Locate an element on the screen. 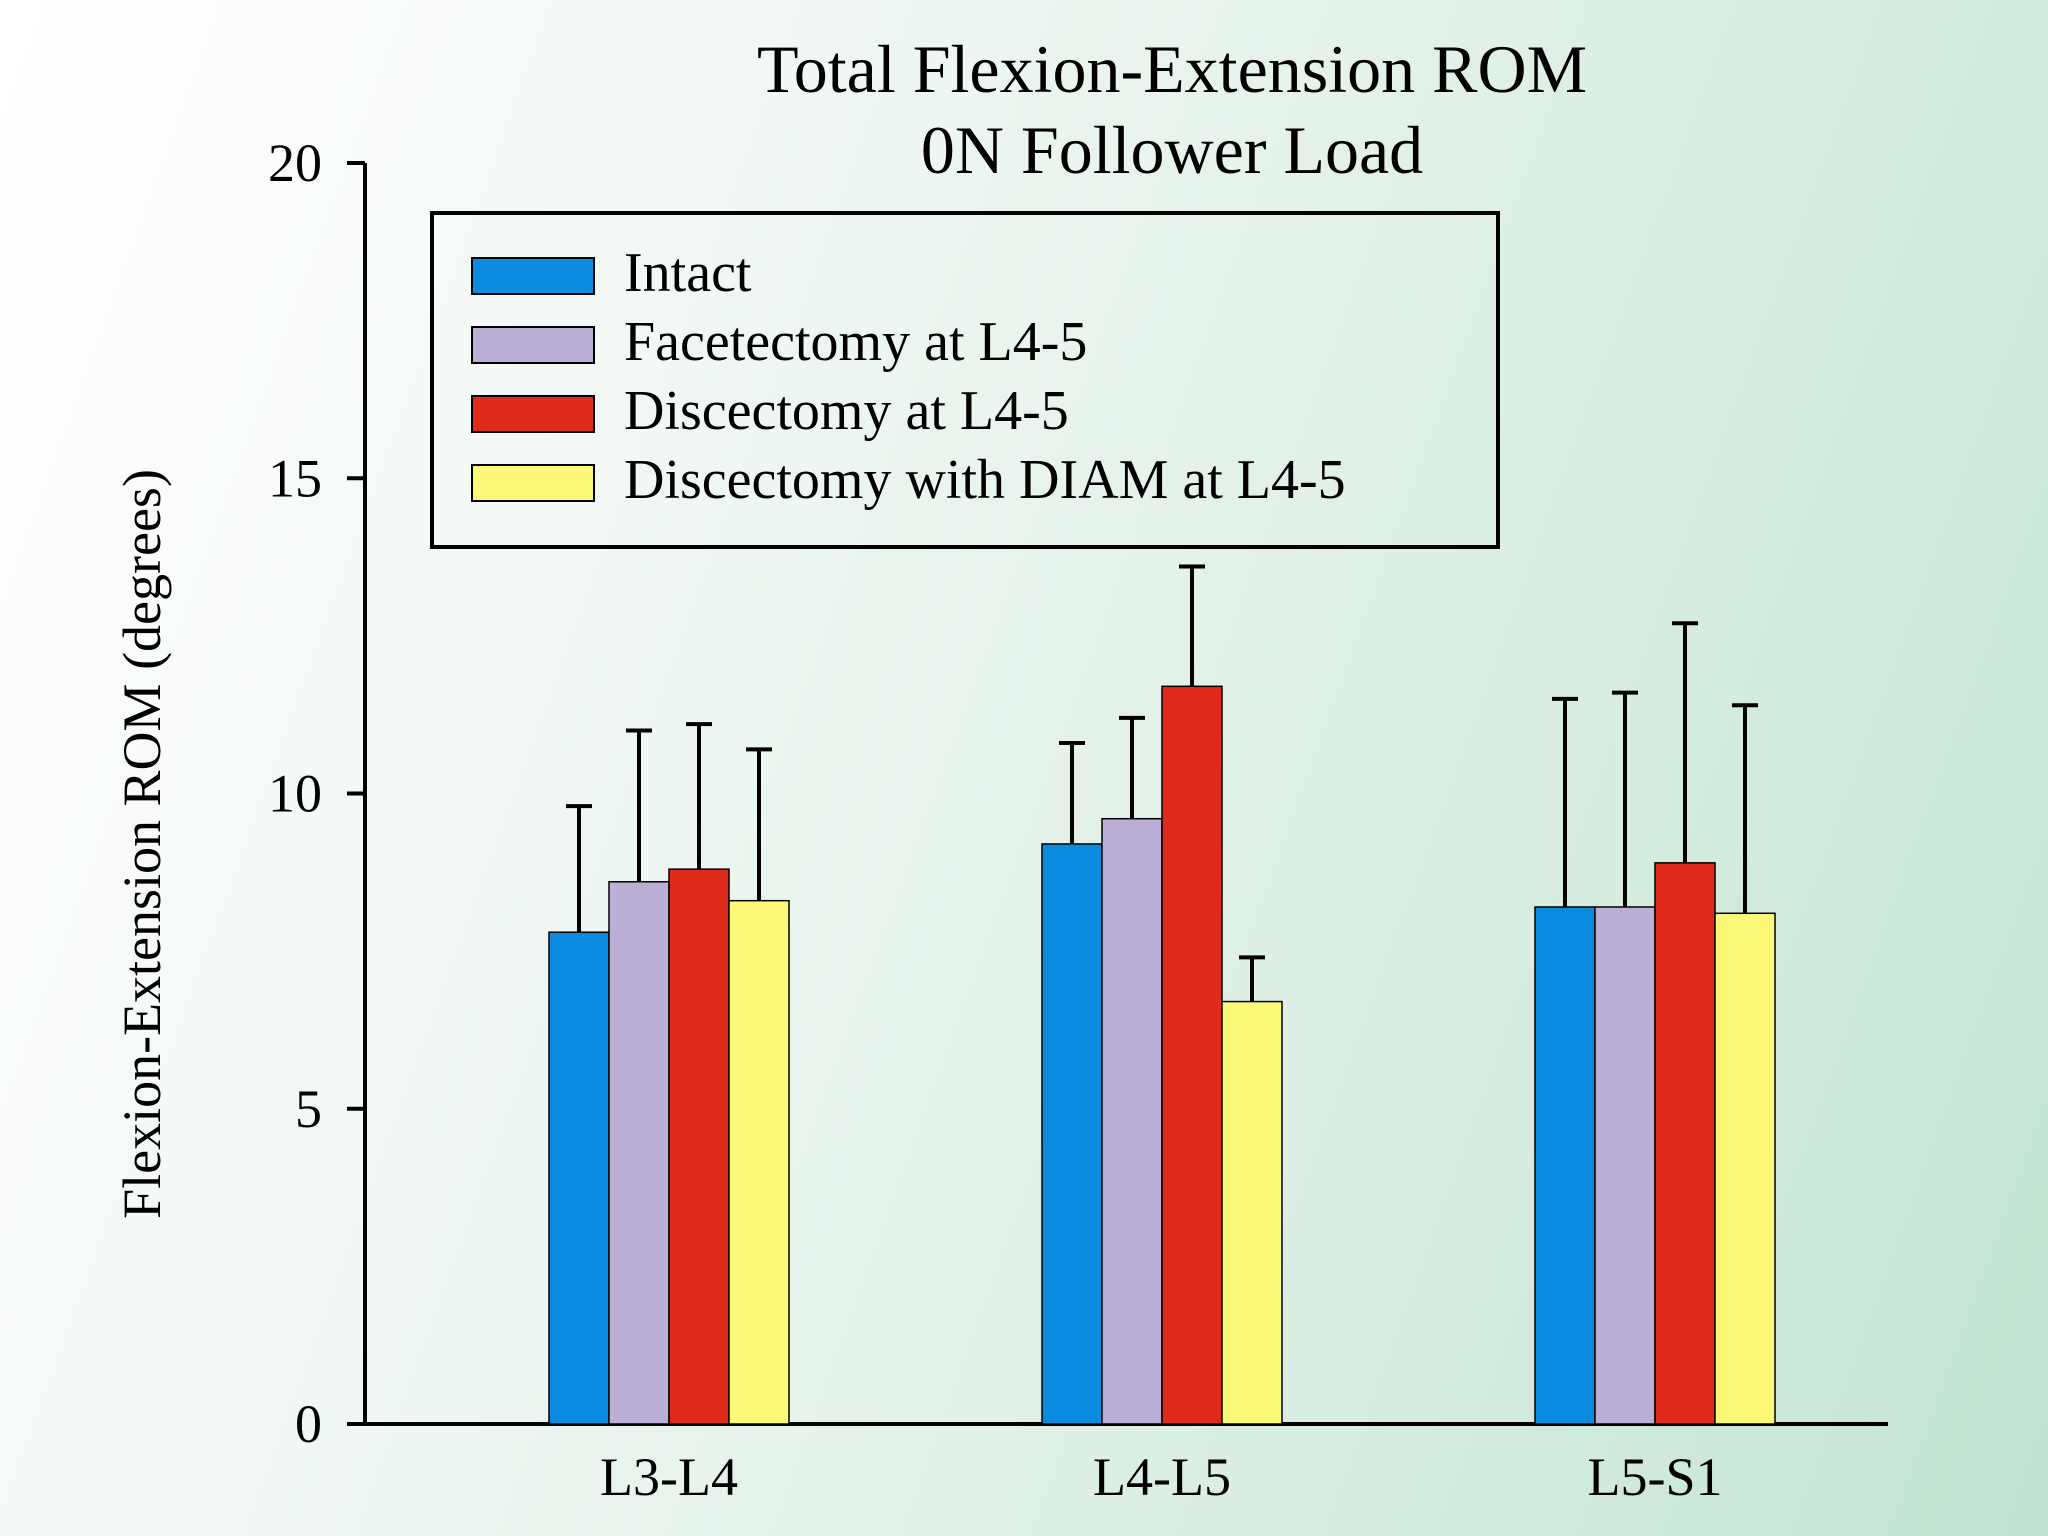  y-tick-label: 0 is located at coordinates (308, 1424).